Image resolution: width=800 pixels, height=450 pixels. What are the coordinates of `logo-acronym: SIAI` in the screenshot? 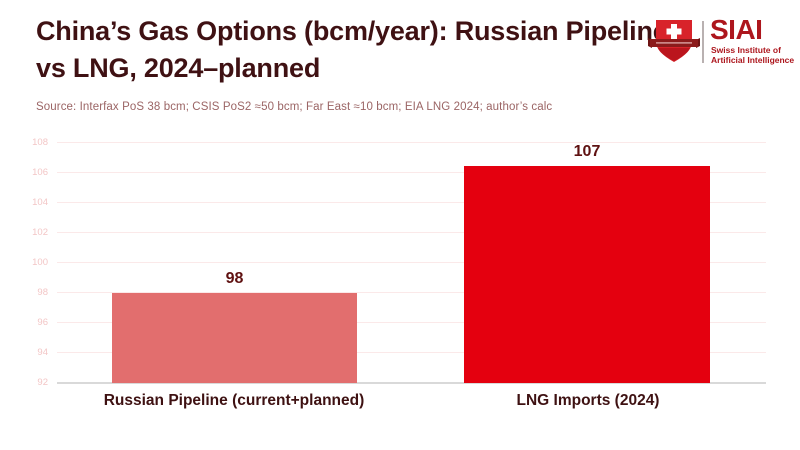 It's located at (736, 29).